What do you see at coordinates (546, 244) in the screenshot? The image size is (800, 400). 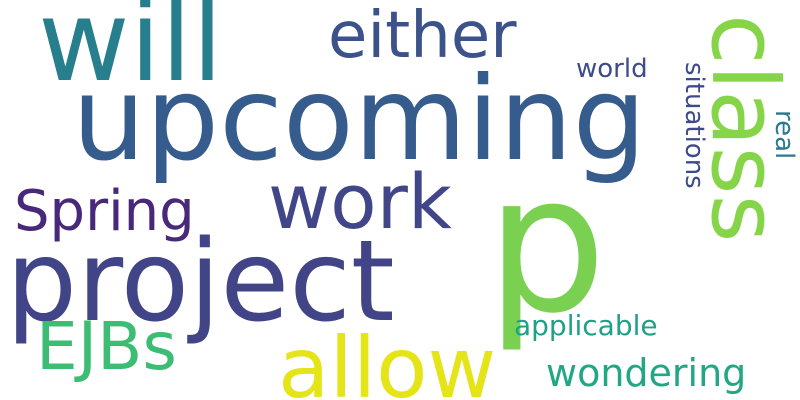 I see `word-p: p` at bounding box center [546, 244].